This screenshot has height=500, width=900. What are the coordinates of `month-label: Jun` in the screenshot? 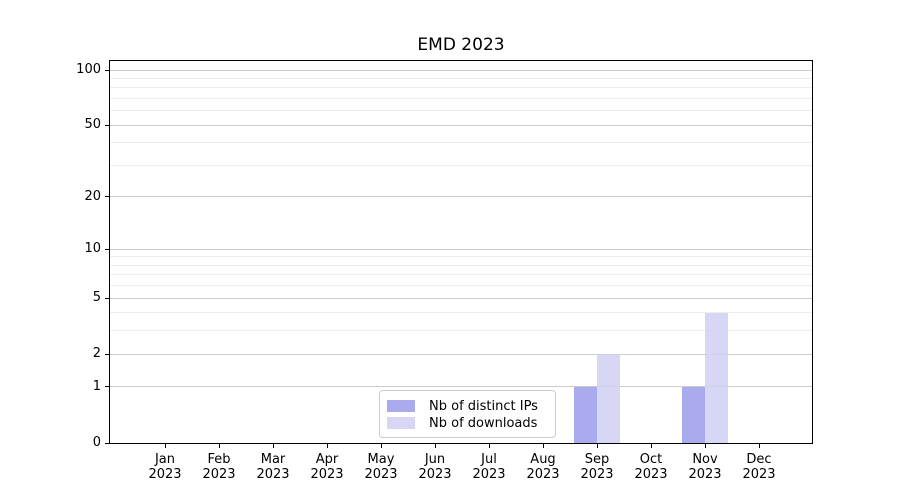 It's located at (435, 459).